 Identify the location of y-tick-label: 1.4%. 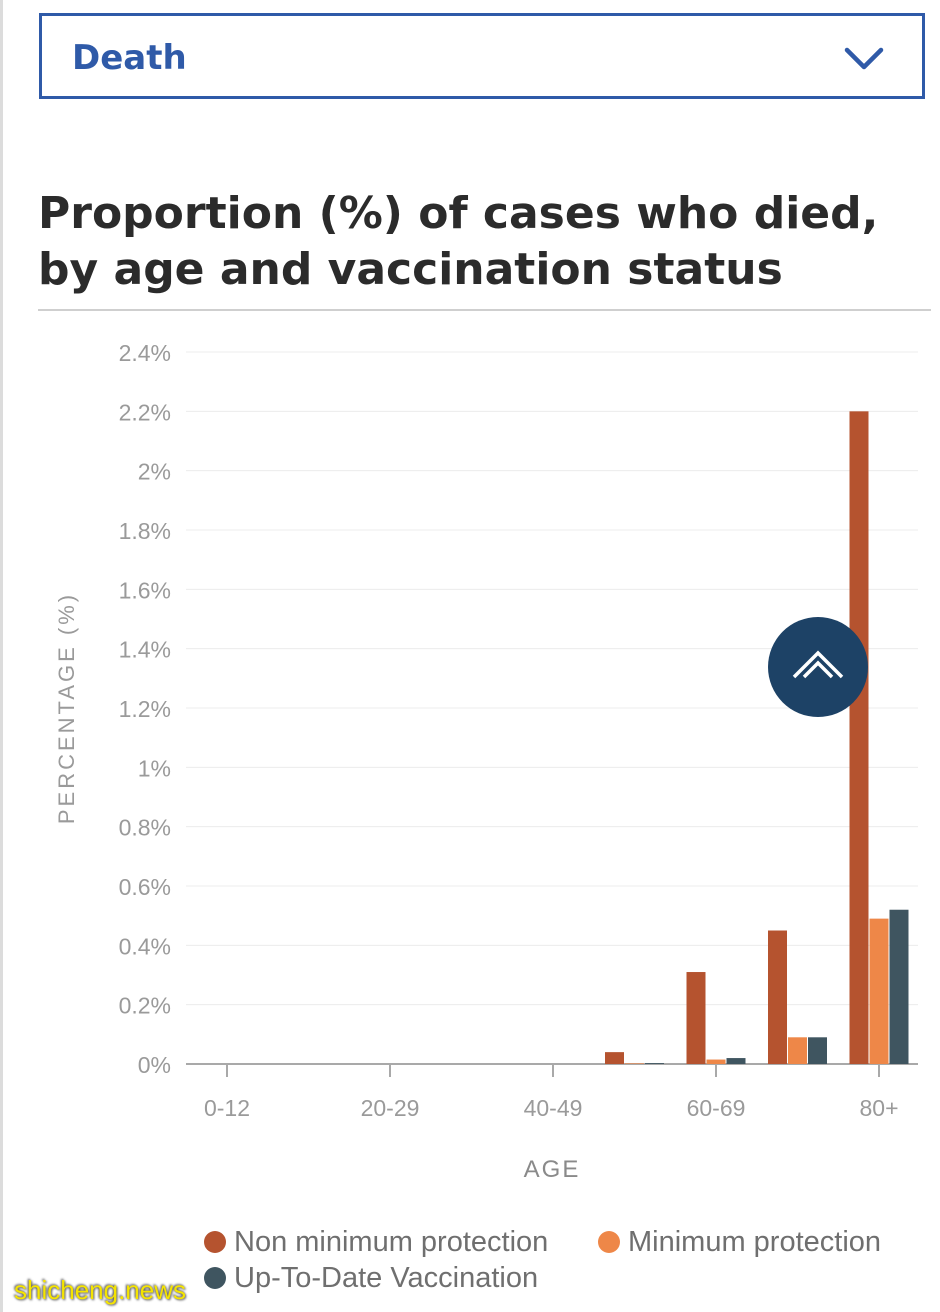
(145, 650).